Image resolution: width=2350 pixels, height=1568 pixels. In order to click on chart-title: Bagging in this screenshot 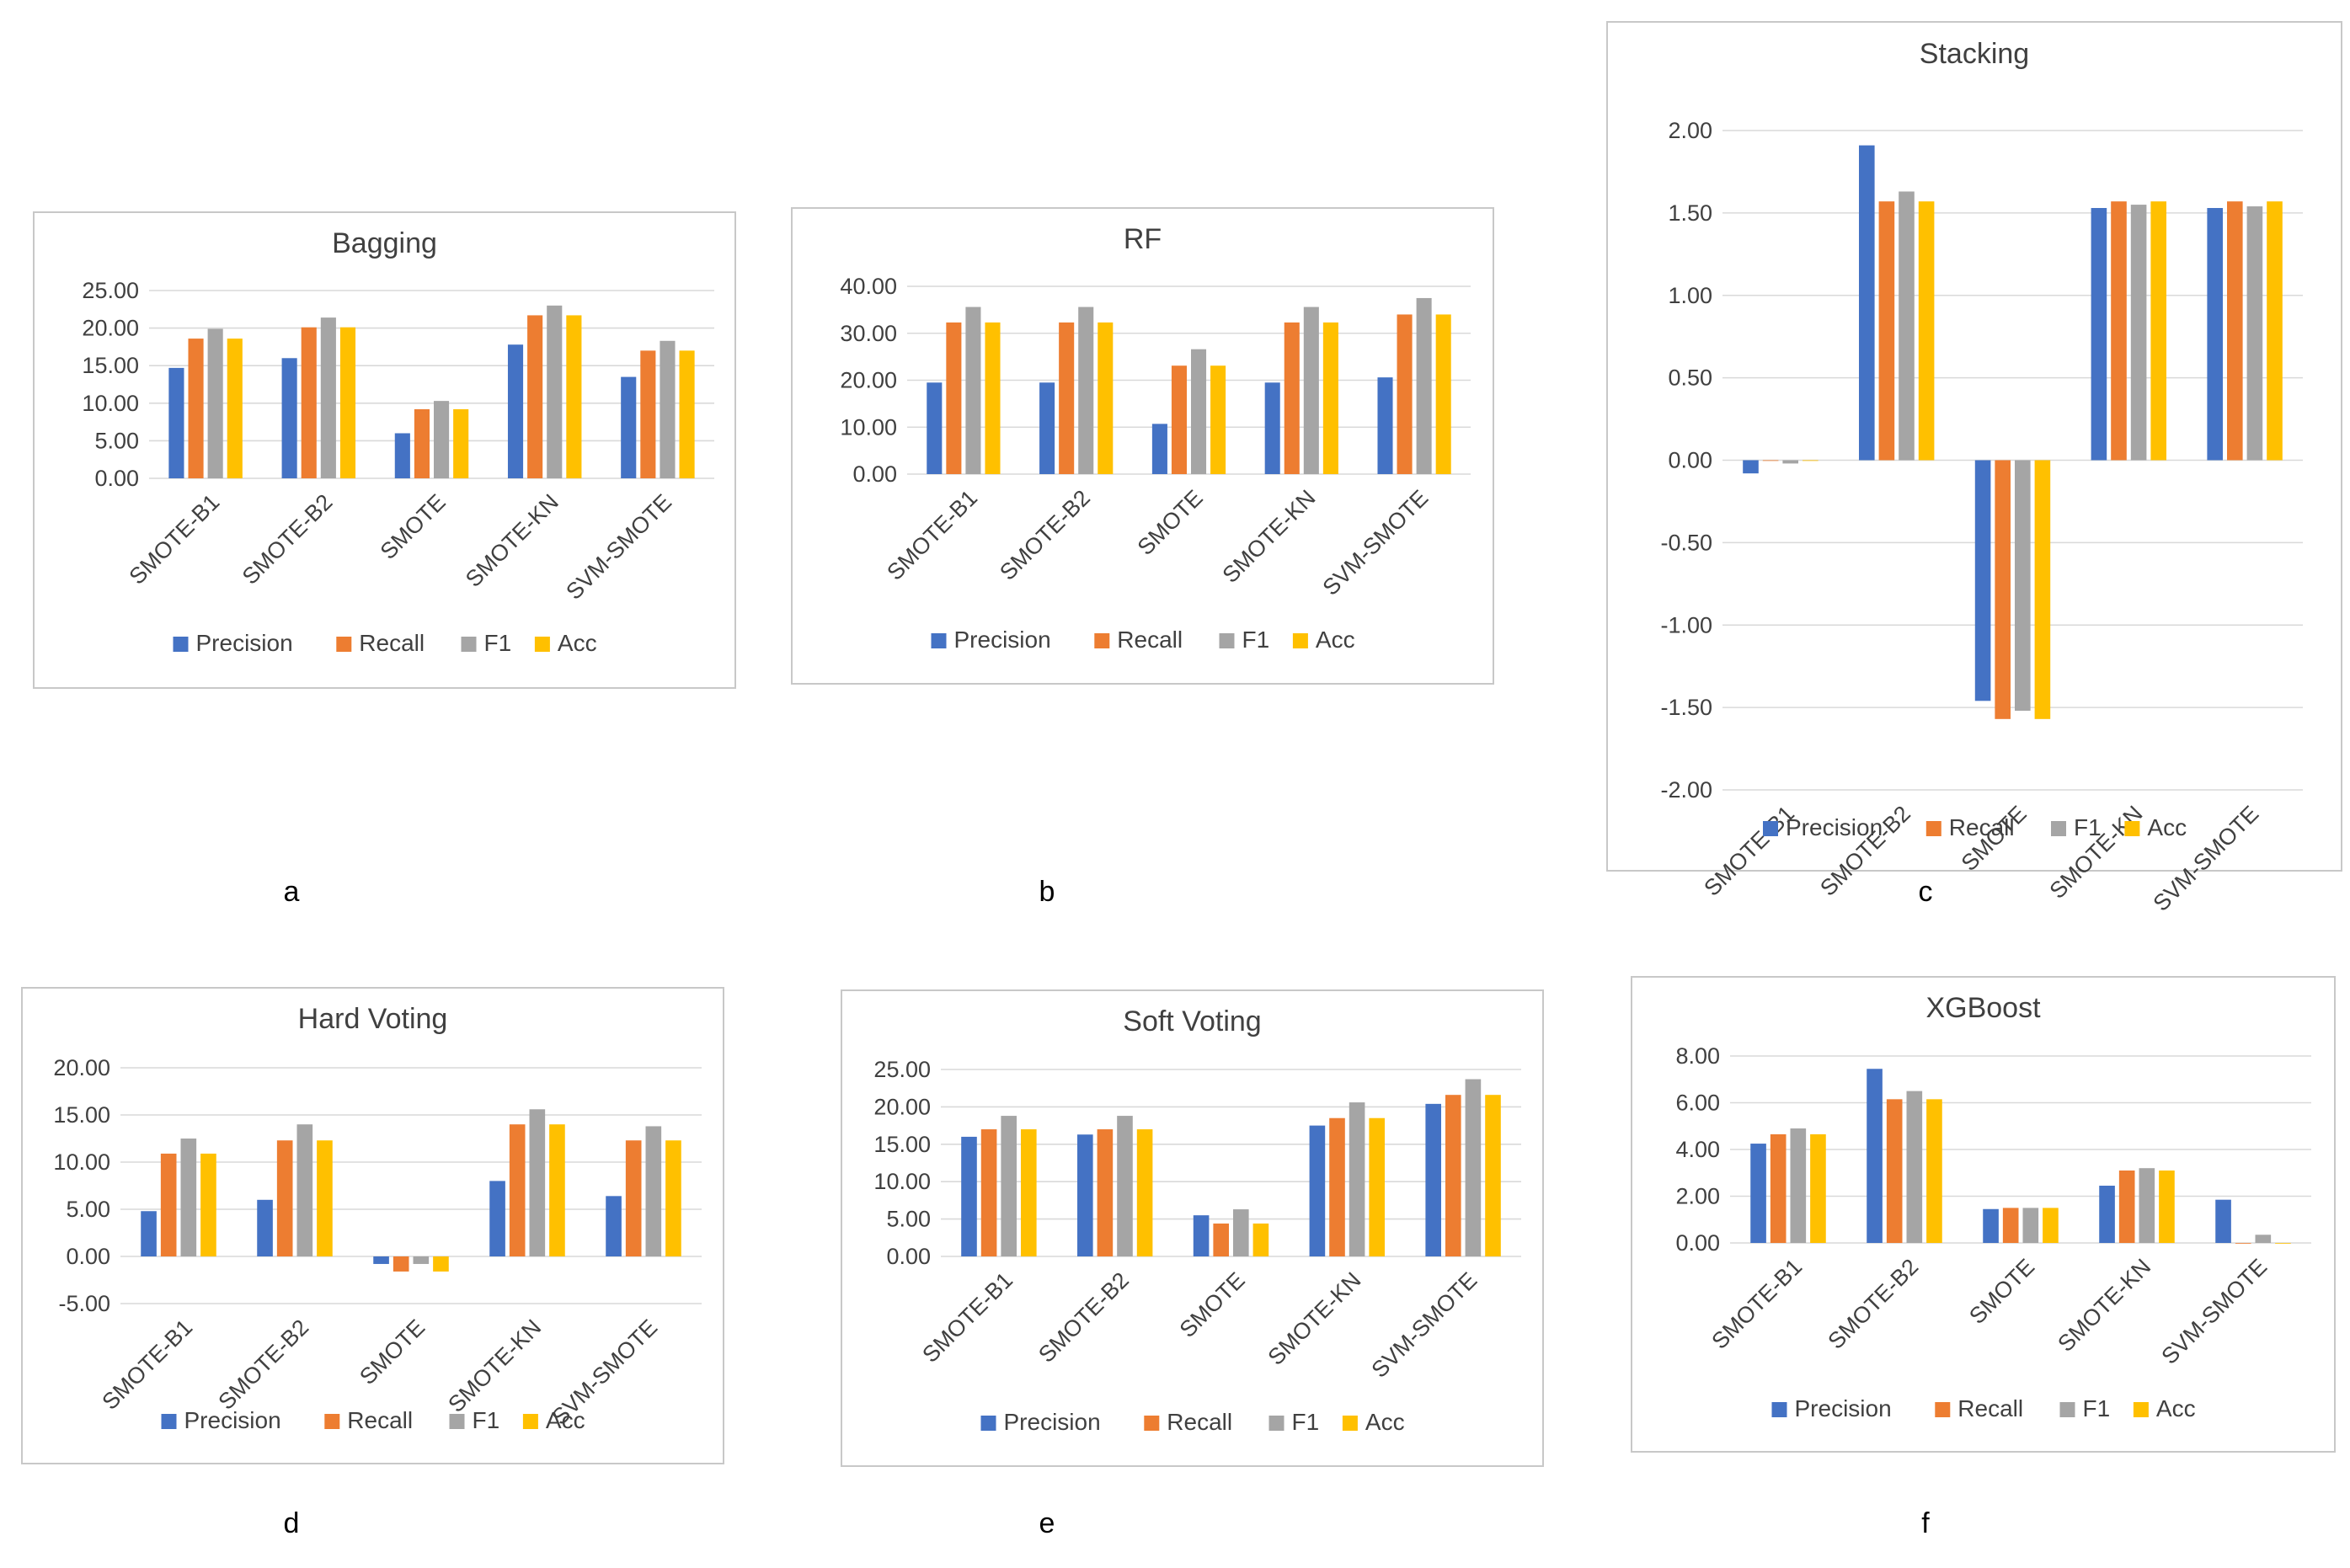, I will do `click(384, 243)`.